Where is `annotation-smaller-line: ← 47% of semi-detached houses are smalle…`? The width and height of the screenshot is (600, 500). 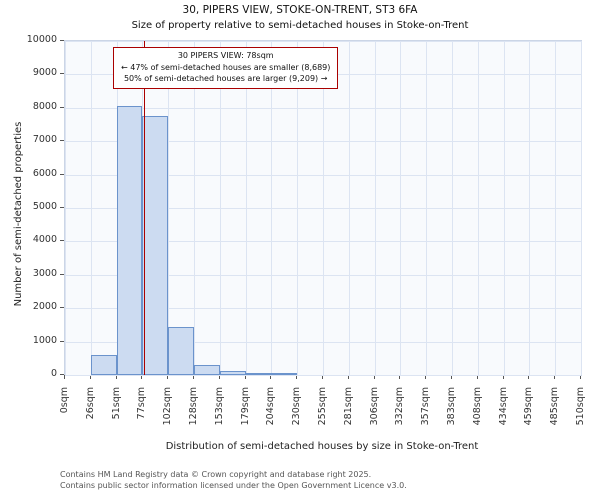 annotation-smaller-line: ← 47% of semi-detached houses are smalle… is located at coordinates (226, 67).